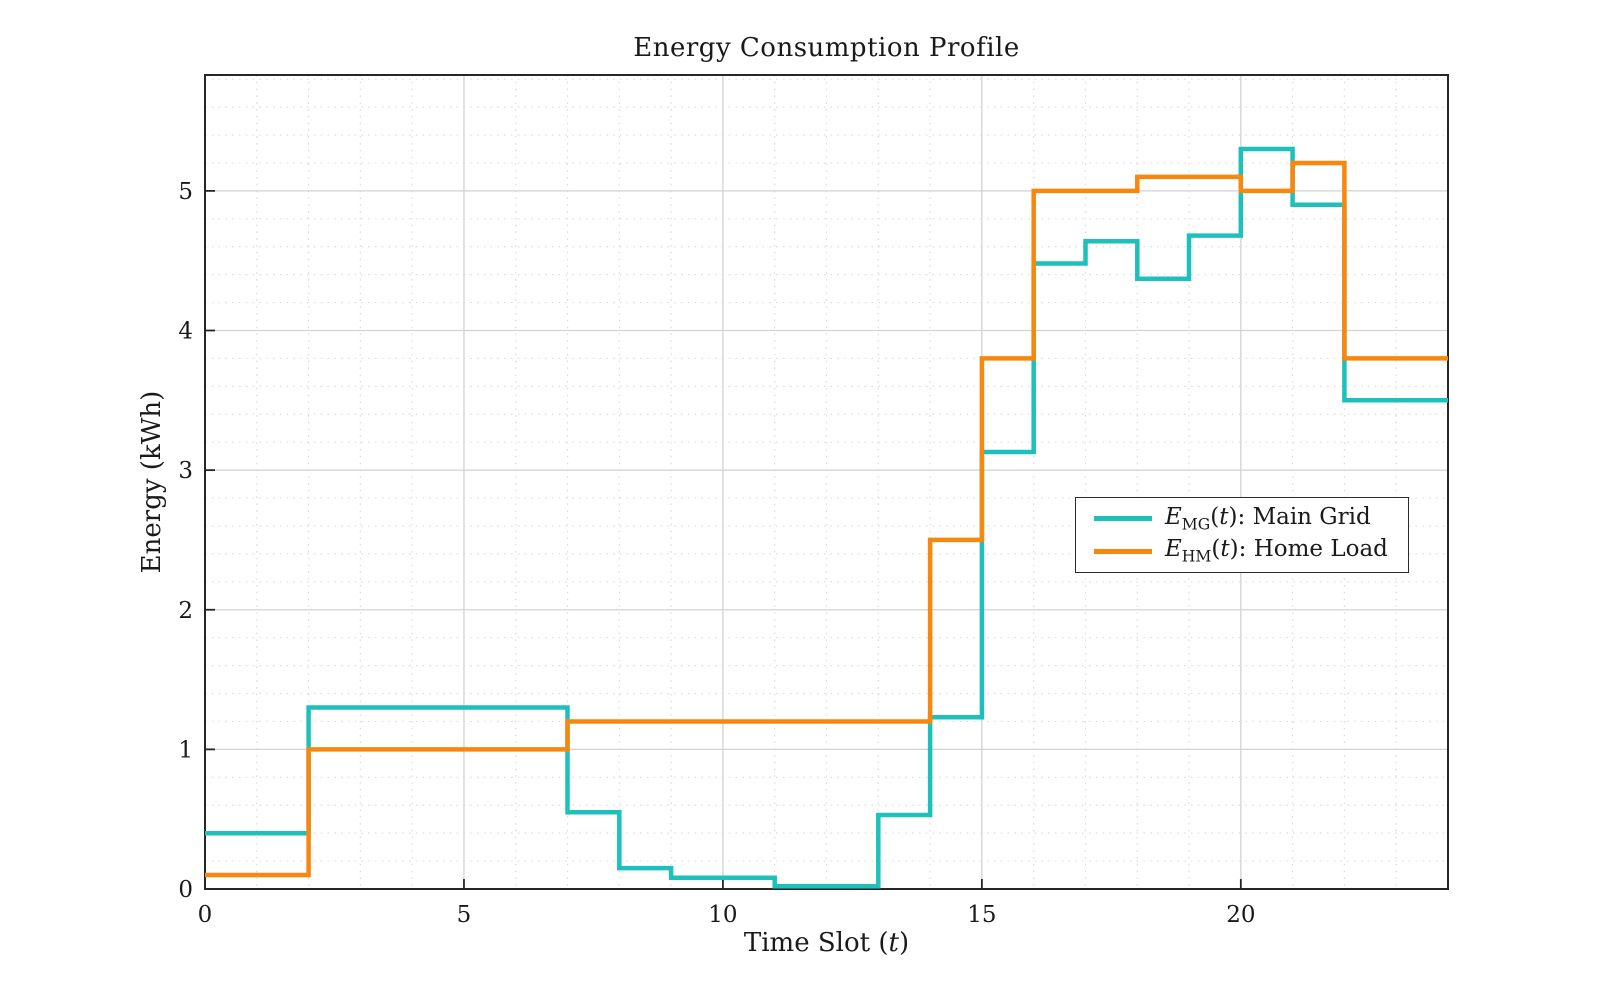 This screenshot has height=1000, width=1600. Describe the element at coordinates (185, 611) in the screenshot. I see `y-tick-label: 2` at that location.